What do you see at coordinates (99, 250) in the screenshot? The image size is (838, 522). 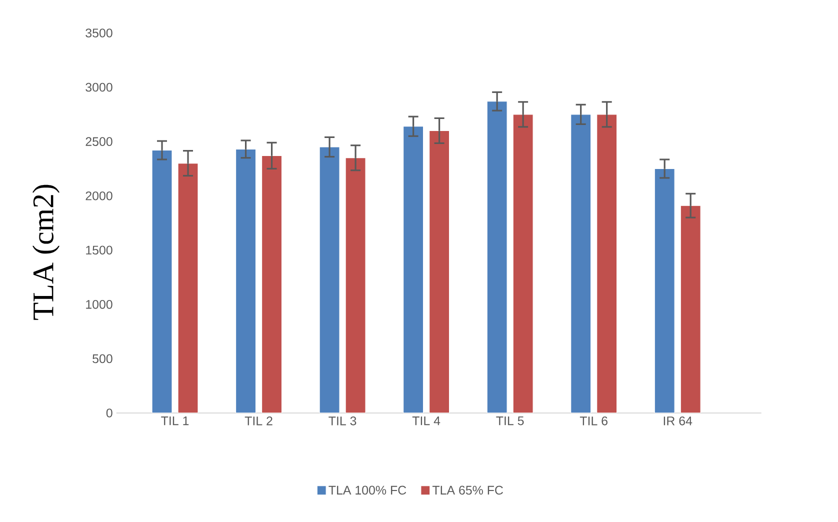 I see `y-tick-label: 1500` at bounding box center [99, 250].